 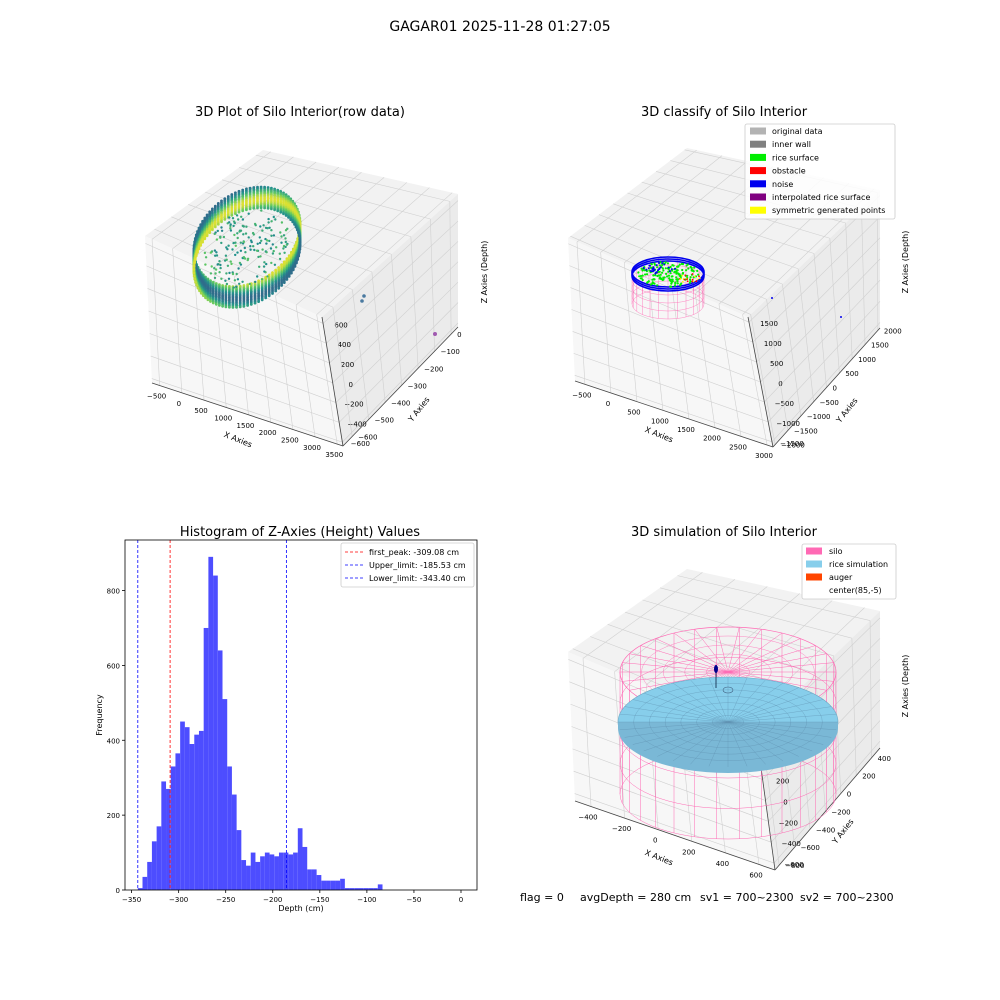 What do you see at coordinates (621, 829) in the screenshot?
I see `x-tick-label: −200` at bounding box center [621, 829].